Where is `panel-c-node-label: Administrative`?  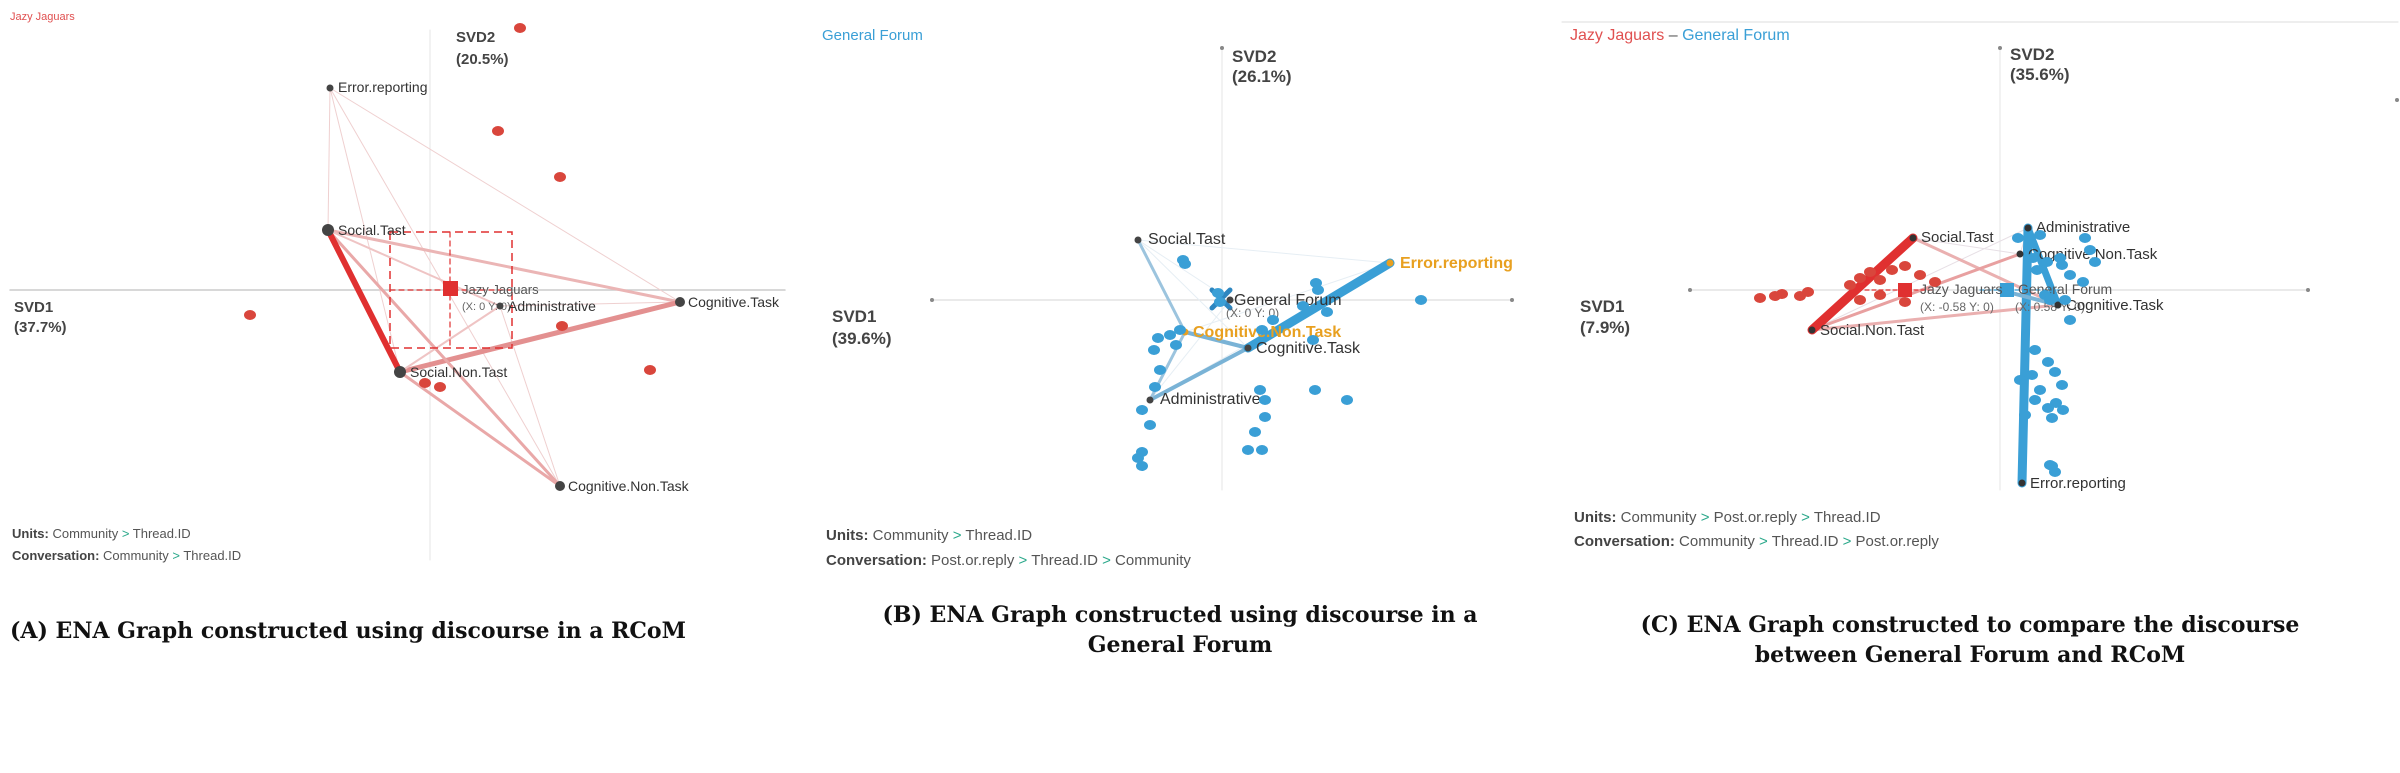
panel-c-node-label: Administrative is located at coordinates (2083, 227).